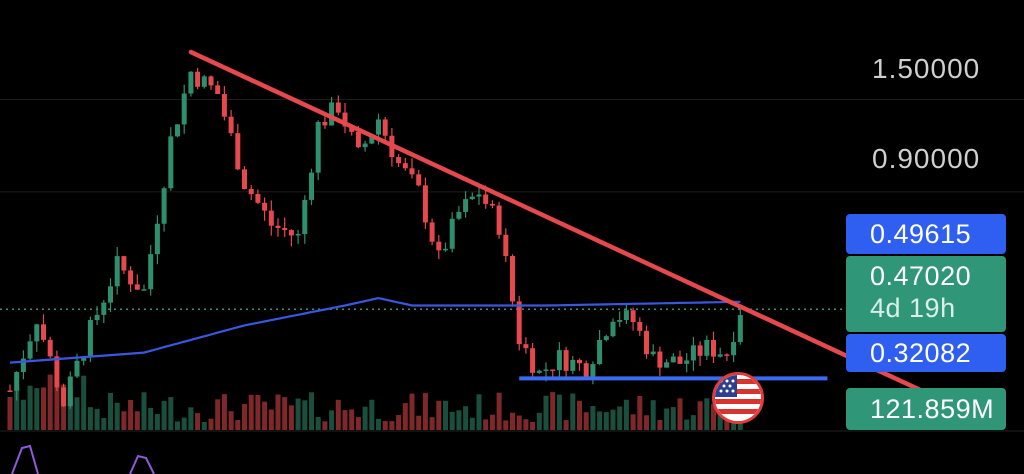 The image size is (1024, 474). What do you see at coordinates (512, 452) in the screenshot?
I see `oscillator-strip` at bounding box center [512, 452].